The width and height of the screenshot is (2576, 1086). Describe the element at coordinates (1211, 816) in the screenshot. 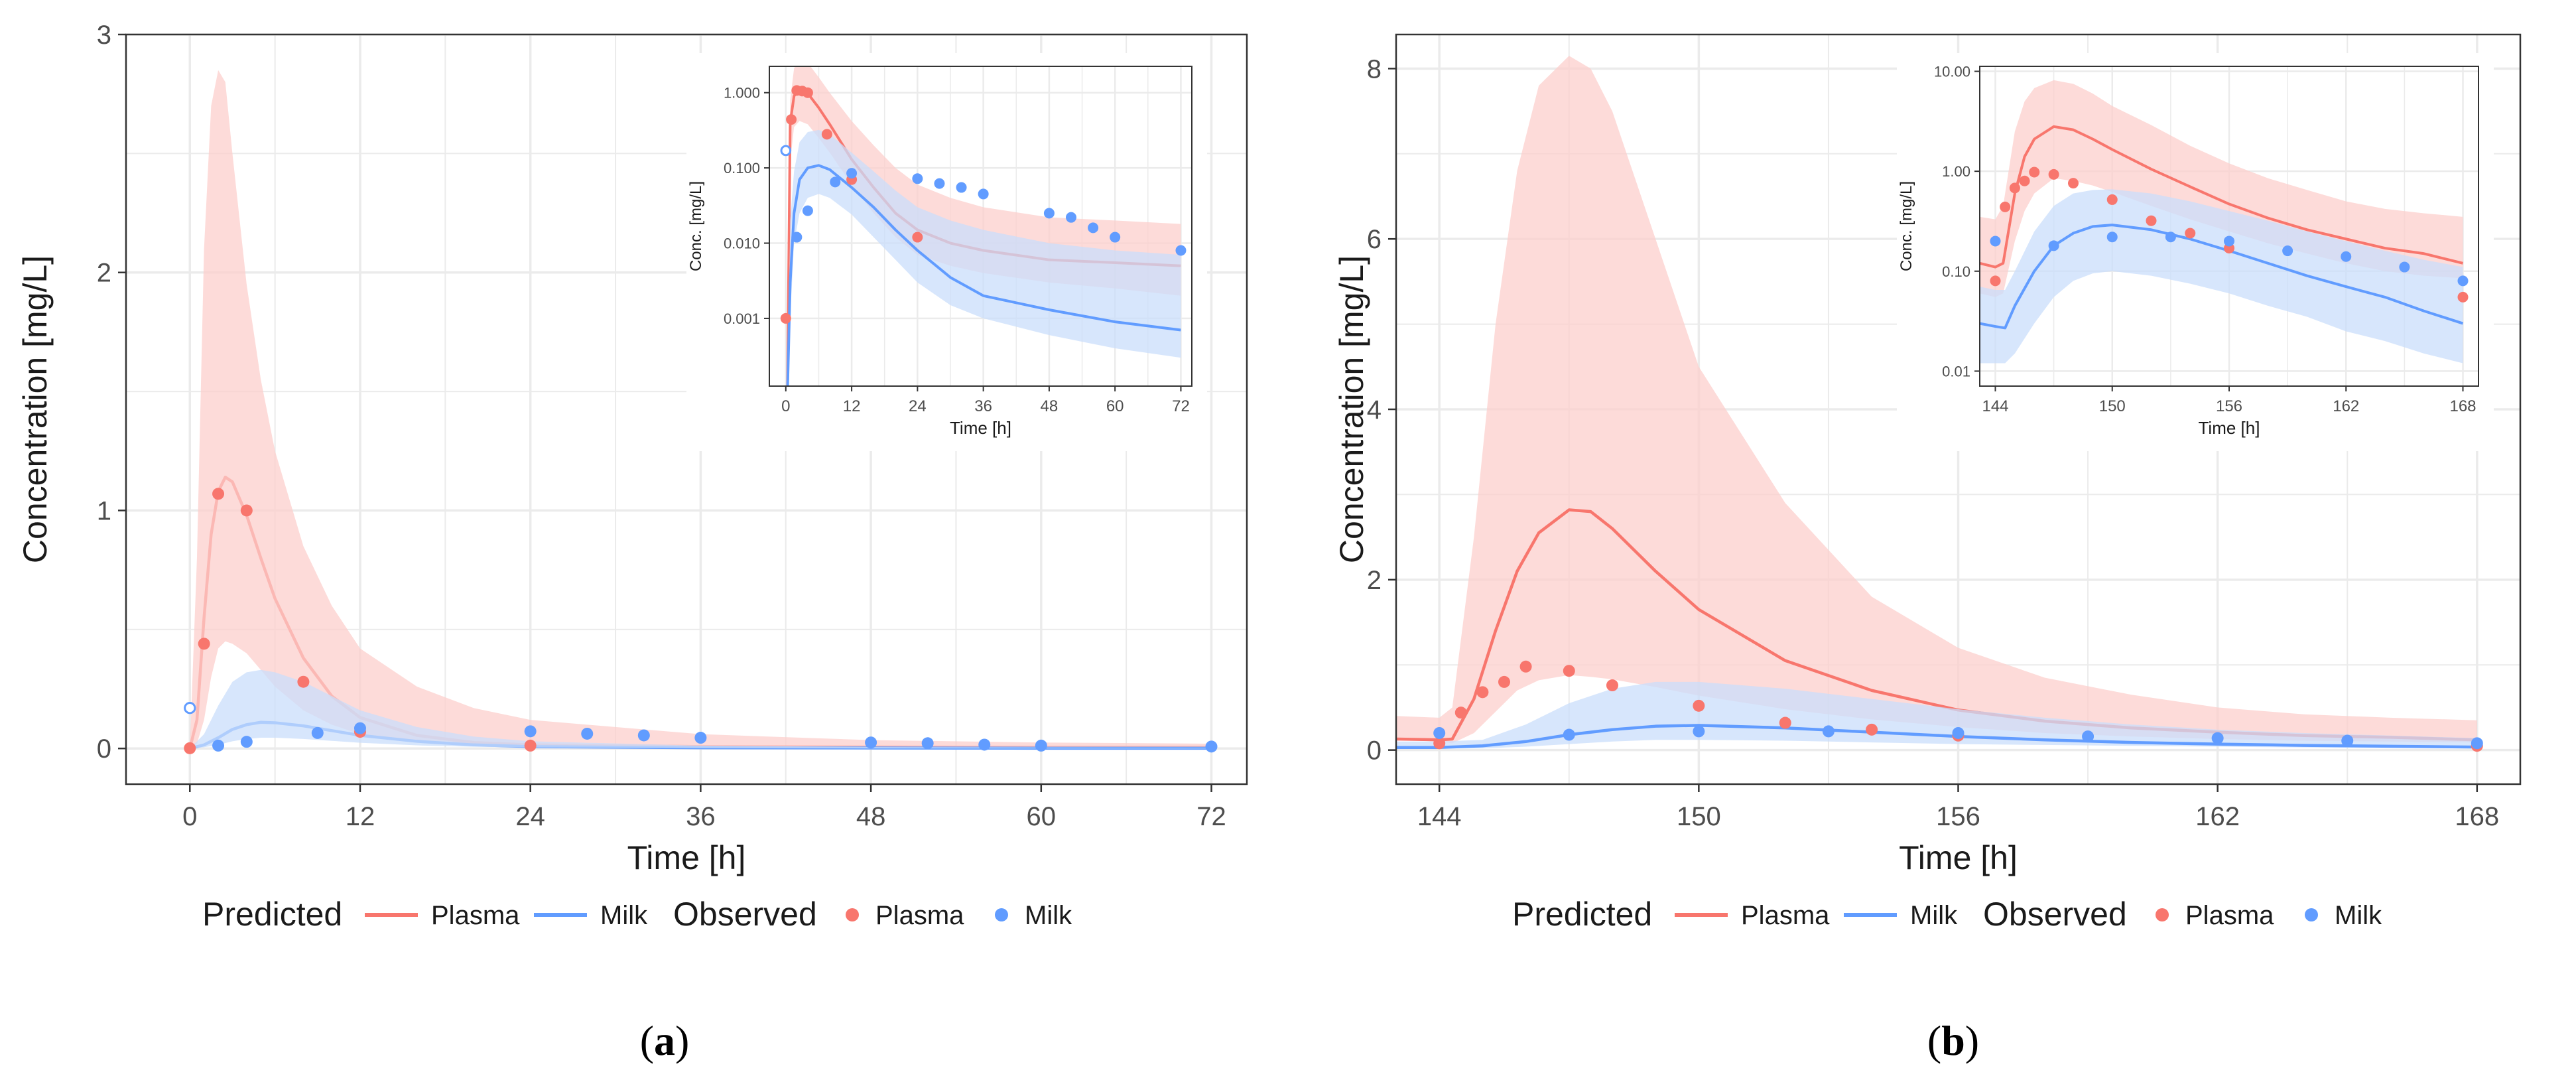

I see `x-tick-label: 72` at that location.